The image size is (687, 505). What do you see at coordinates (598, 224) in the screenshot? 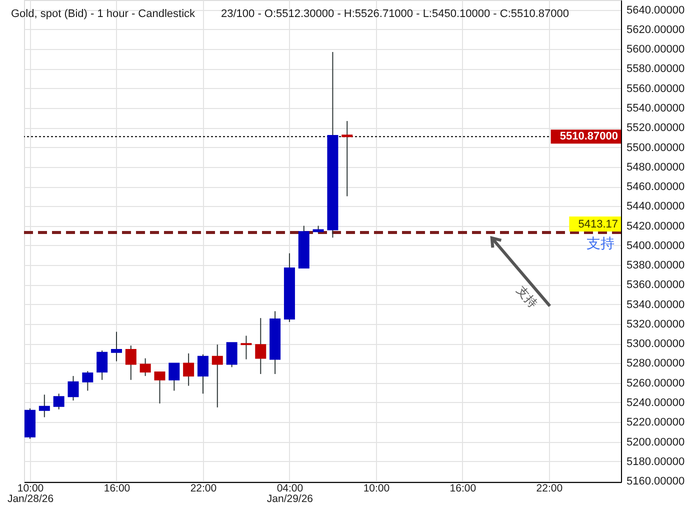
I see `ref-line-label: 5413.17` at bounding box center [598, 224].